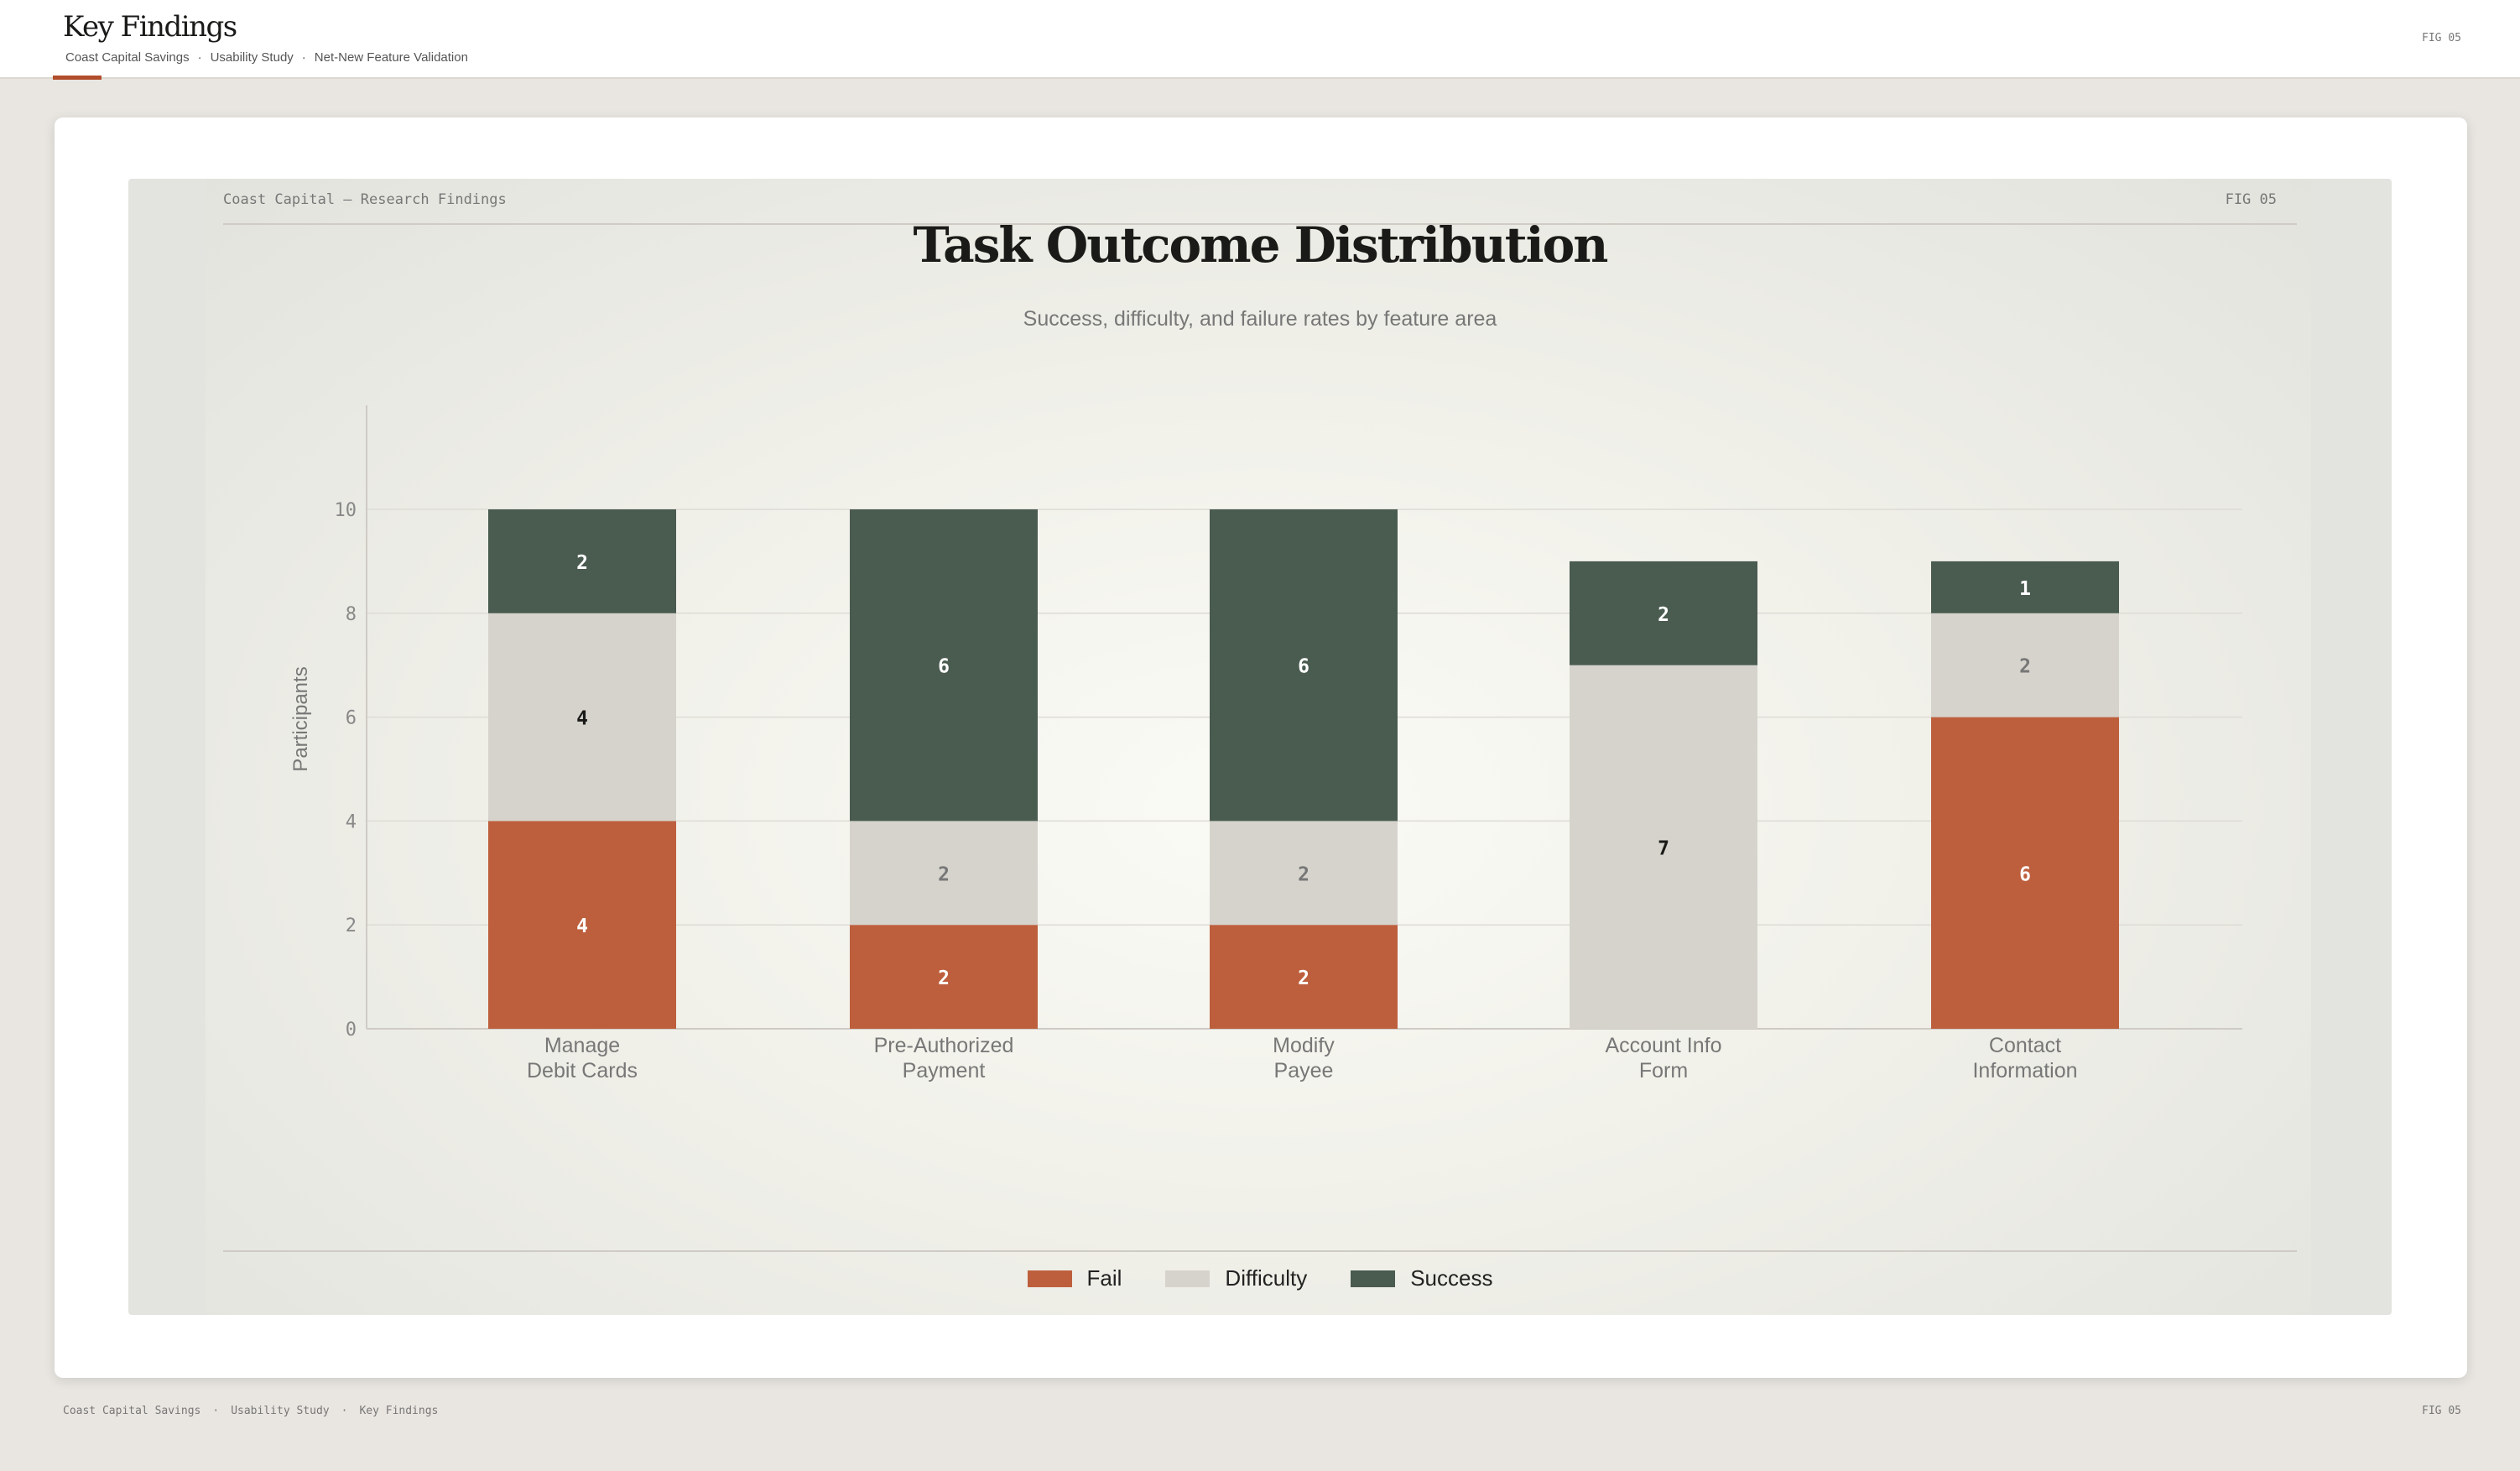 Image resolution: width=2520 pixels, height=1471 pixels. What do you see at coordinates (2025, 1045) in the screenshot?
I see `x-tick-label: Contact` at bounding box center [2025, 1045].